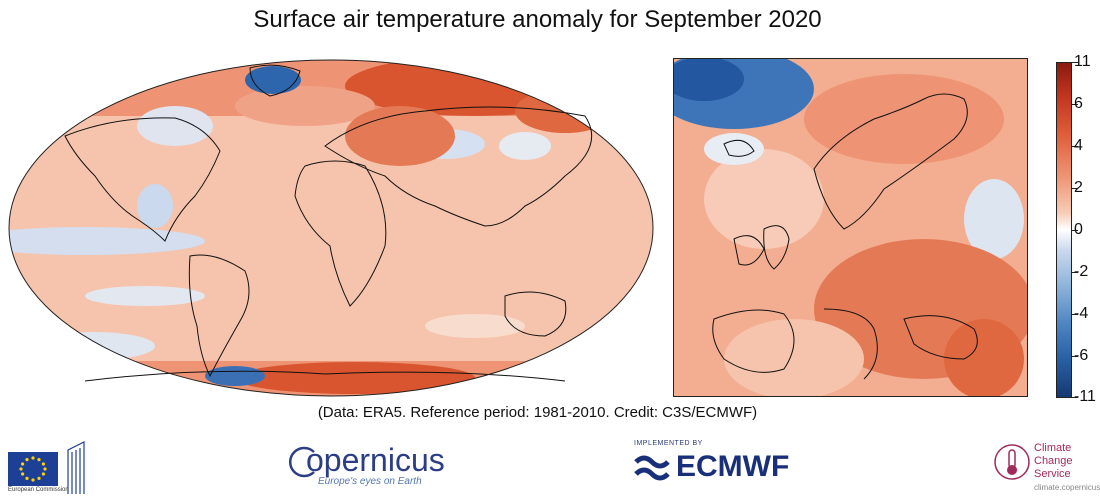 This screenshot has height=504, width=1100. I want to click on southern-ocean-cold-anomaly, so click(585, 361).